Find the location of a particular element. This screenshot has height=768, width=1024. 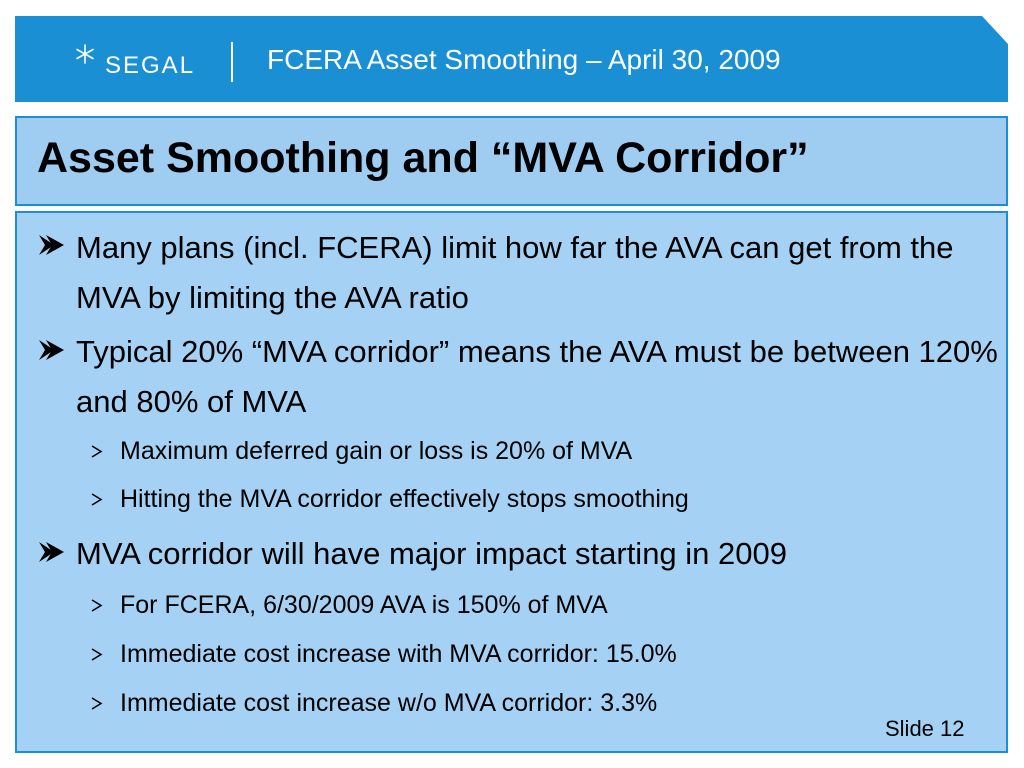

segal-star-icon is located at coordinates (85, 54).